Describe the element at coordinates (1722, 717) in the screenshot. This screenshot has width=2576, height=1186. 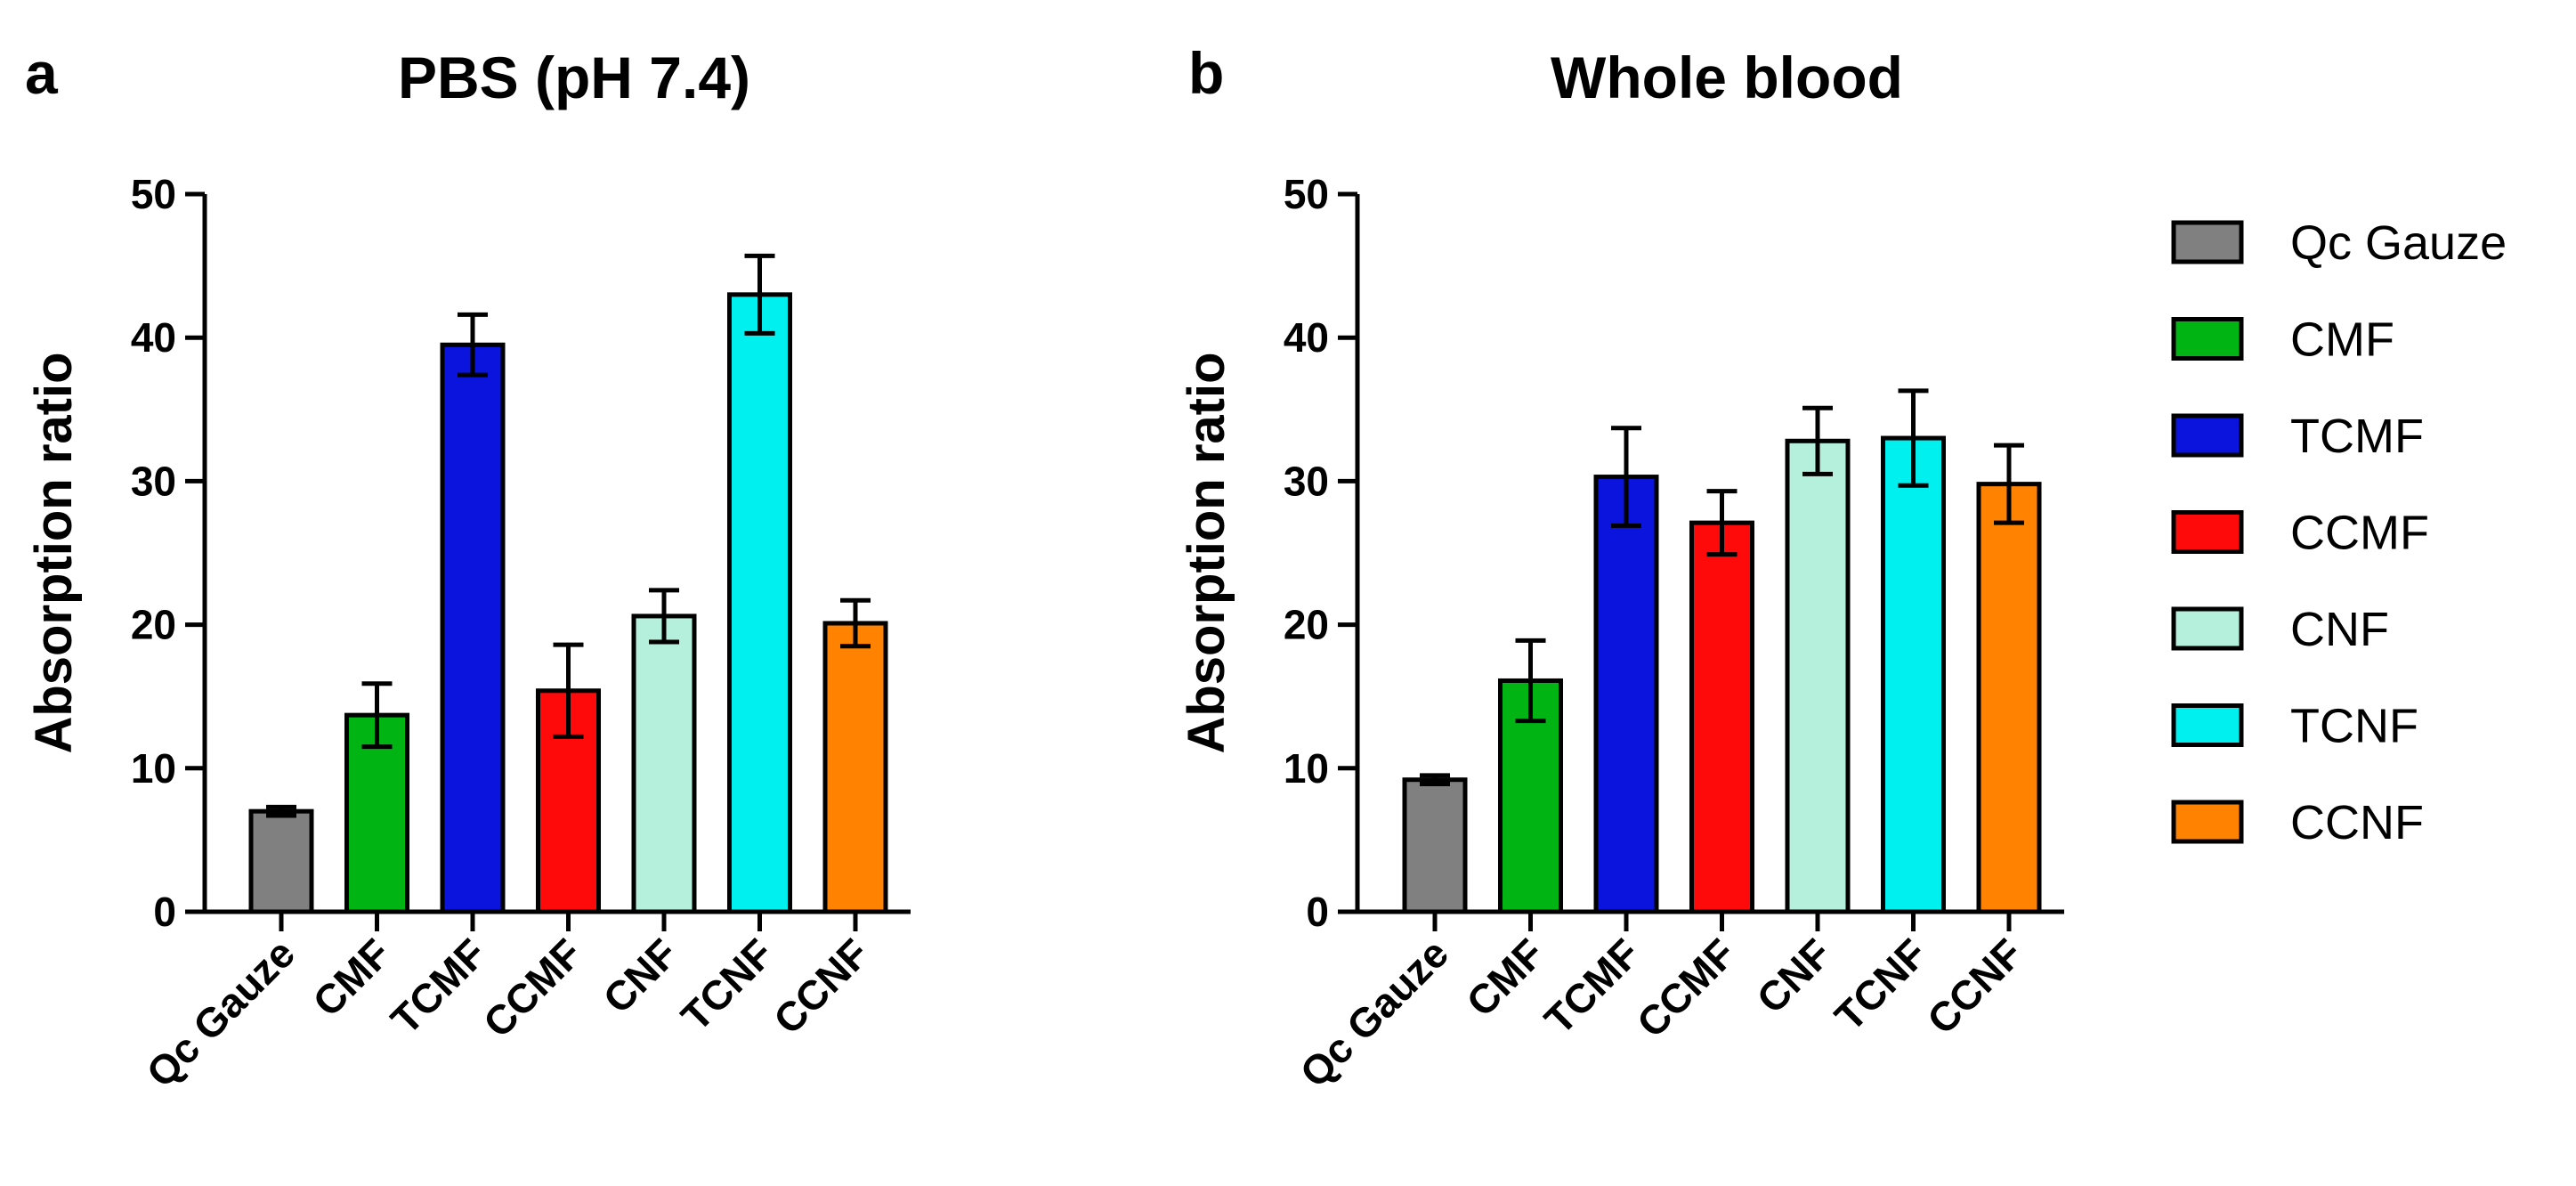
I see `bar-ccmf` at that location.